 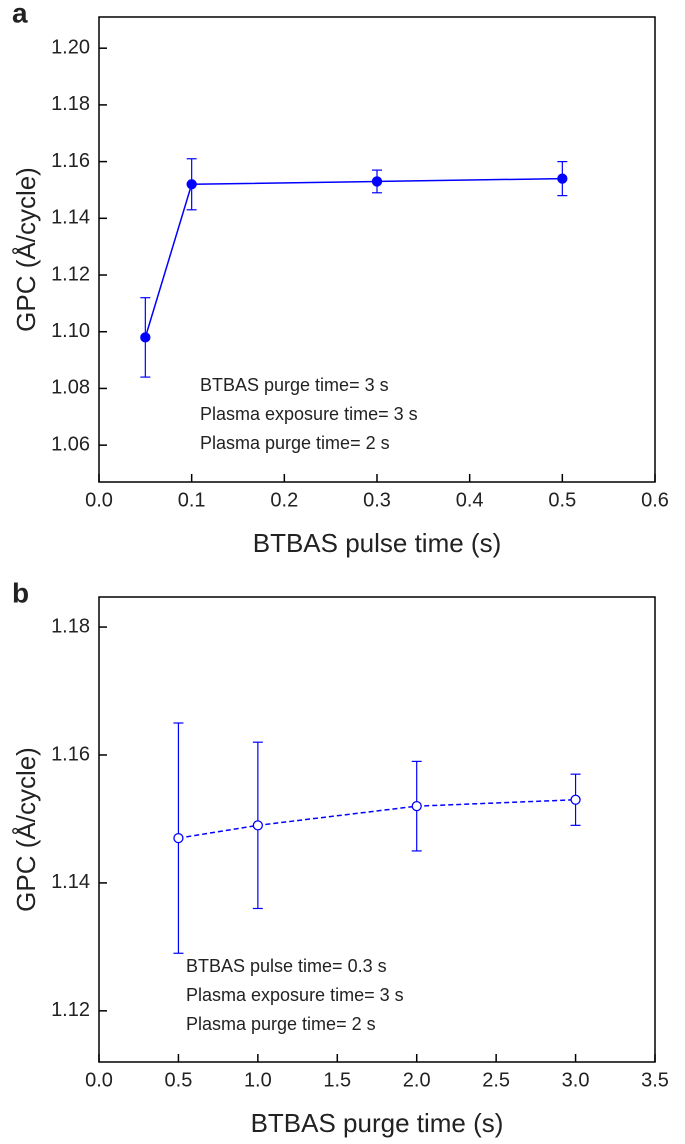 What do you see at coordinates (377, 1123) in the screenshot?
I see `x-axis-label: BTBAS purge time (s)` at bounding box center [377, 1123].